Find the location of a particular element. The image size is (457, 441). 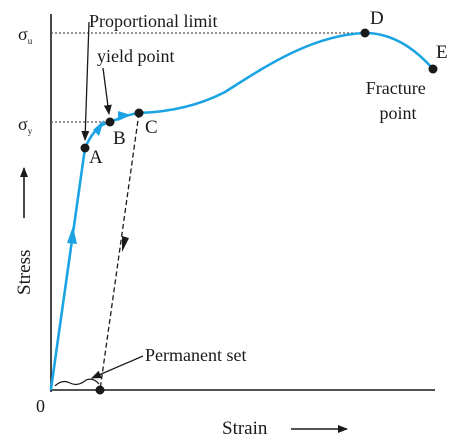

unloading-arrow is located at coordinates (125, 244).